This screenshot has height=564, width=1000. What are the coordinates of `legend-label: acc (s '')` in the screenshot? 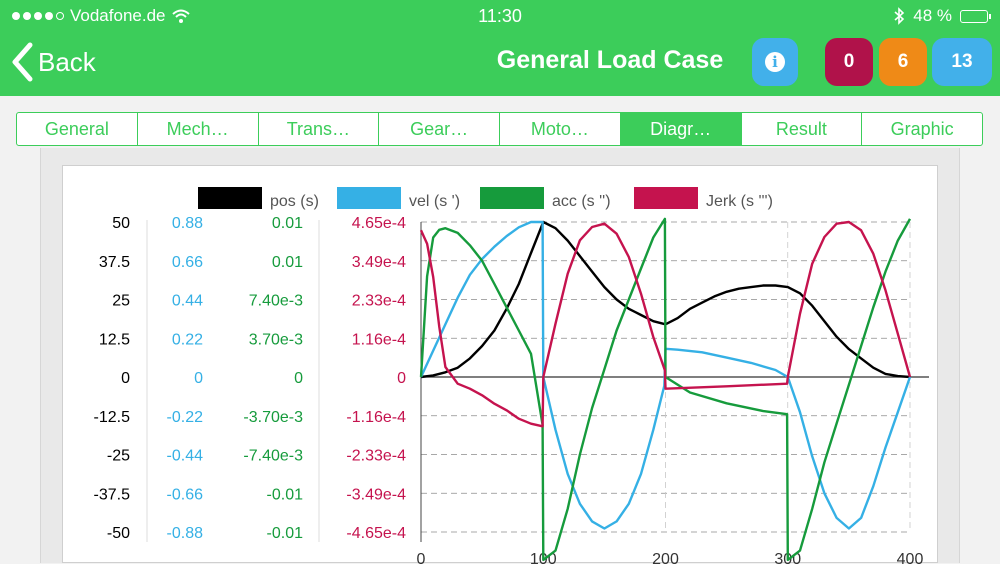 It's located at (581, 201).